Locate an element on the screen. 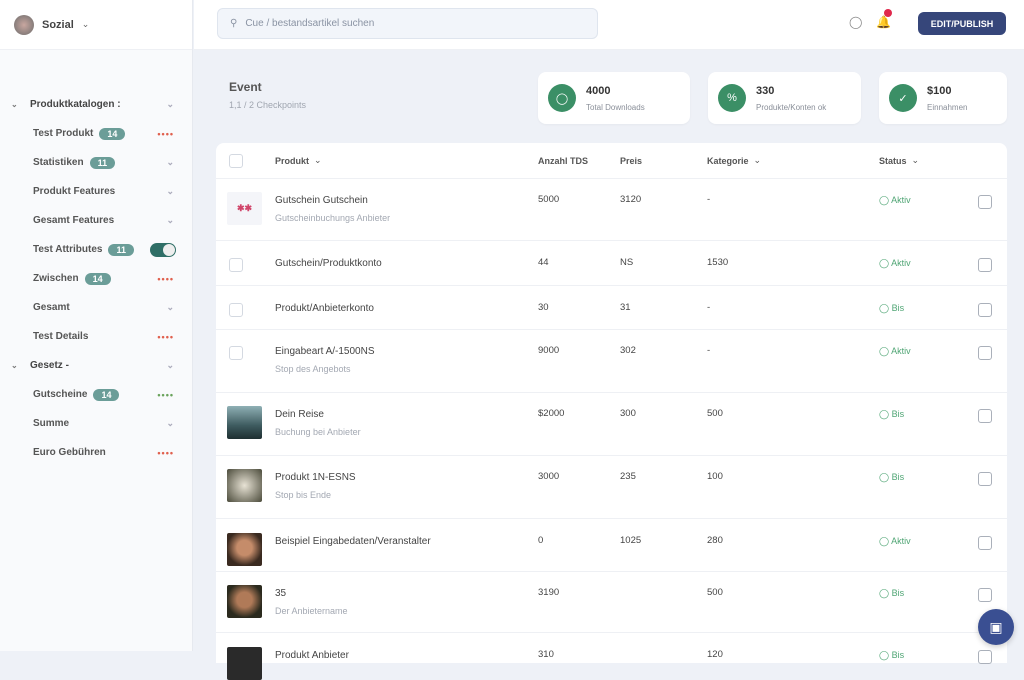 Image resolution: width=1024 pixels, height=680 pixels. sidebar-item: Summe ⌄ is located at coordinates (96, 423).